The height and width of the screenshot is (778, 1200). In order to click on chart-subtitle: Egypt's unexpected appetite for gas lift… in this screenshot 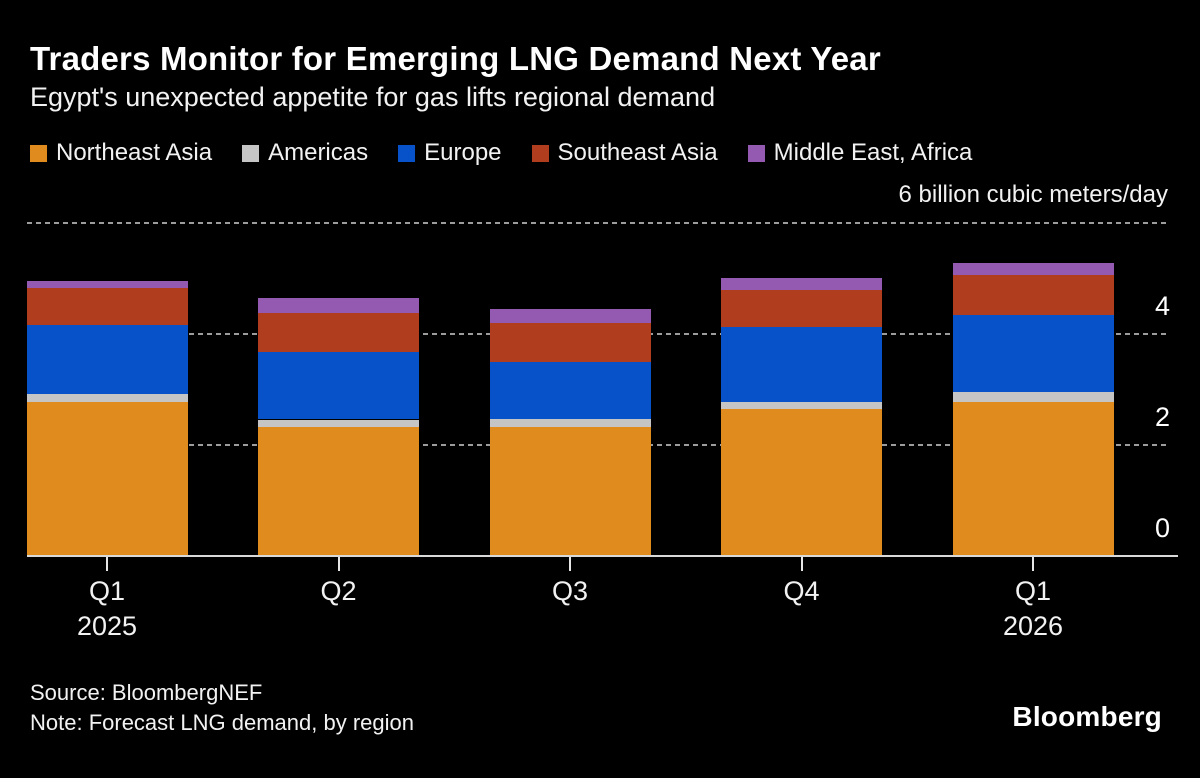, I will do `click(373, 97)`.